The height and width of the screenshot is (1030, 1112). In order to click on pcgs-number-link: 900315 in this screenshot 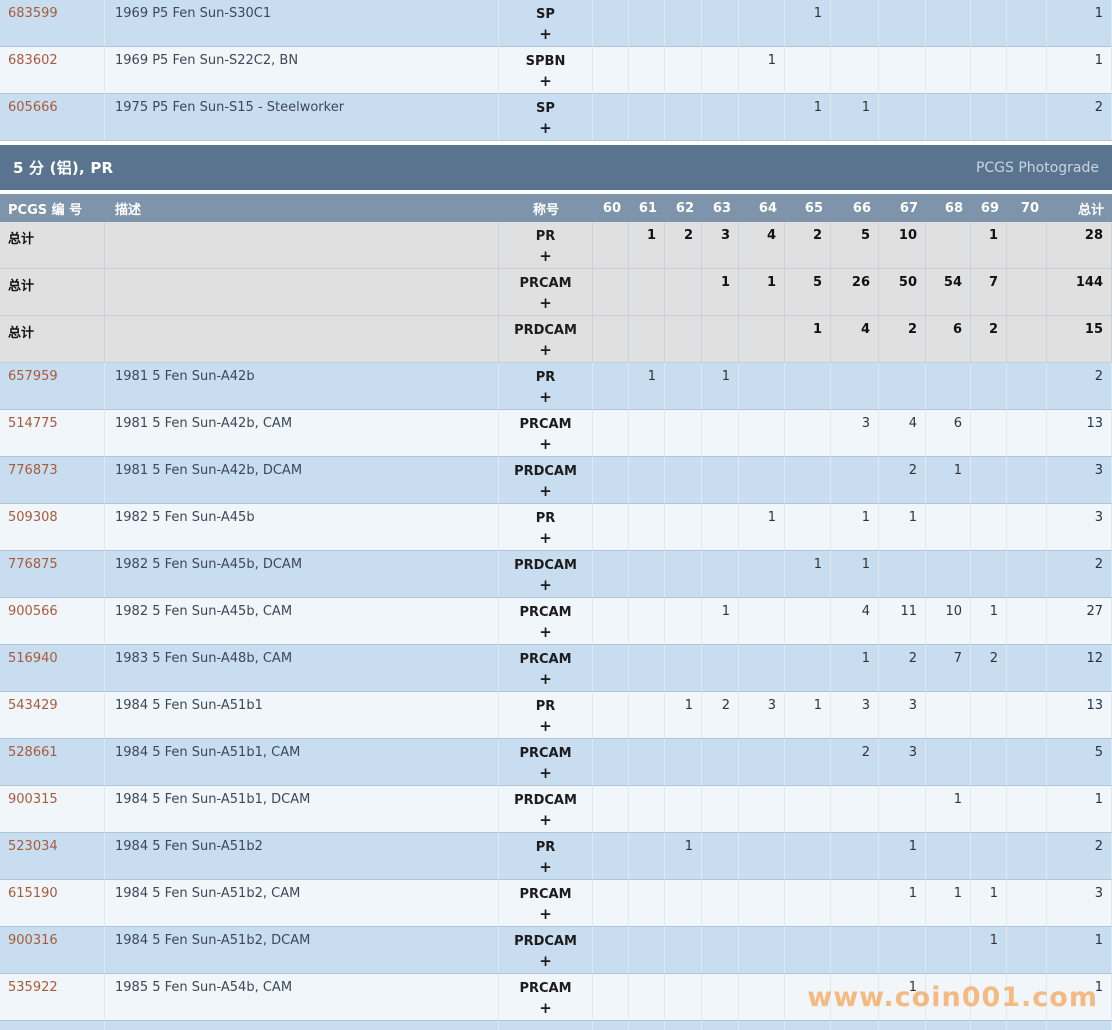, I will do `click(33, 799)`.